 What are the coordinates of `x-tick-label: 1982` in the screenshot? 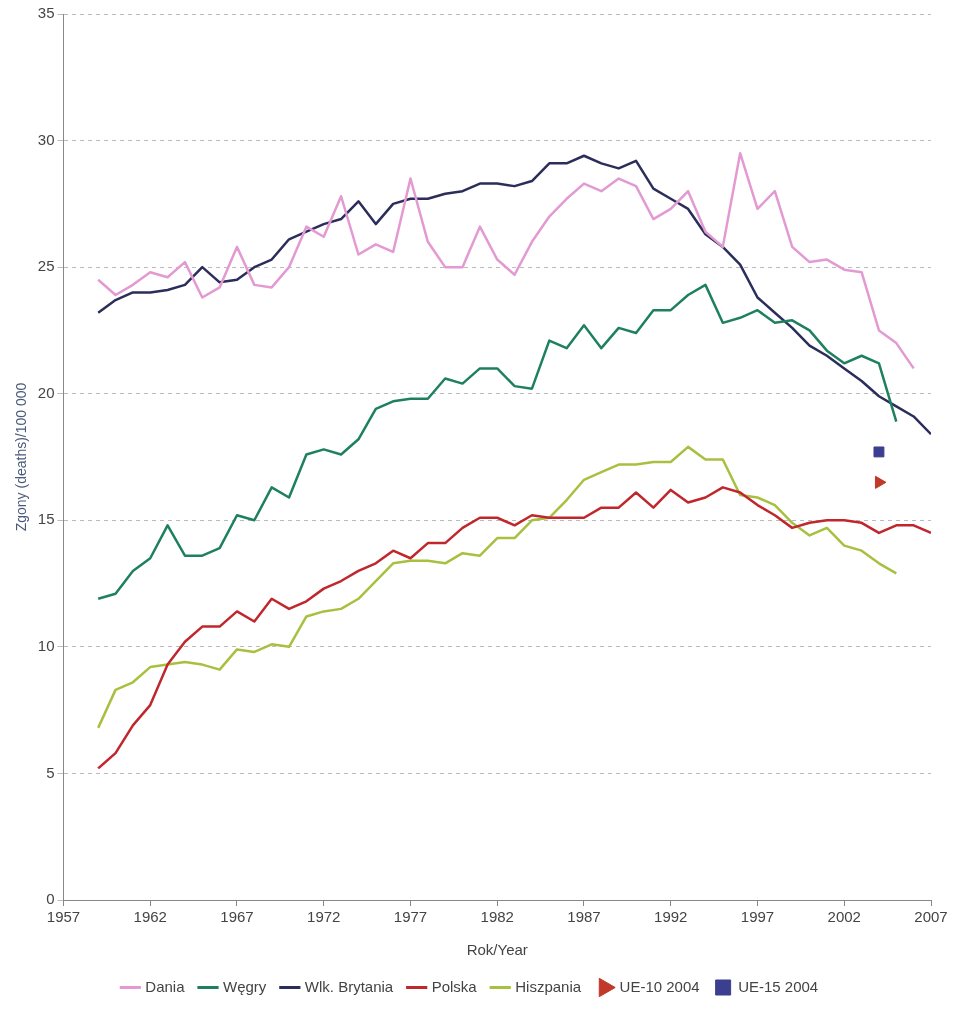 It's located at (497, 917).